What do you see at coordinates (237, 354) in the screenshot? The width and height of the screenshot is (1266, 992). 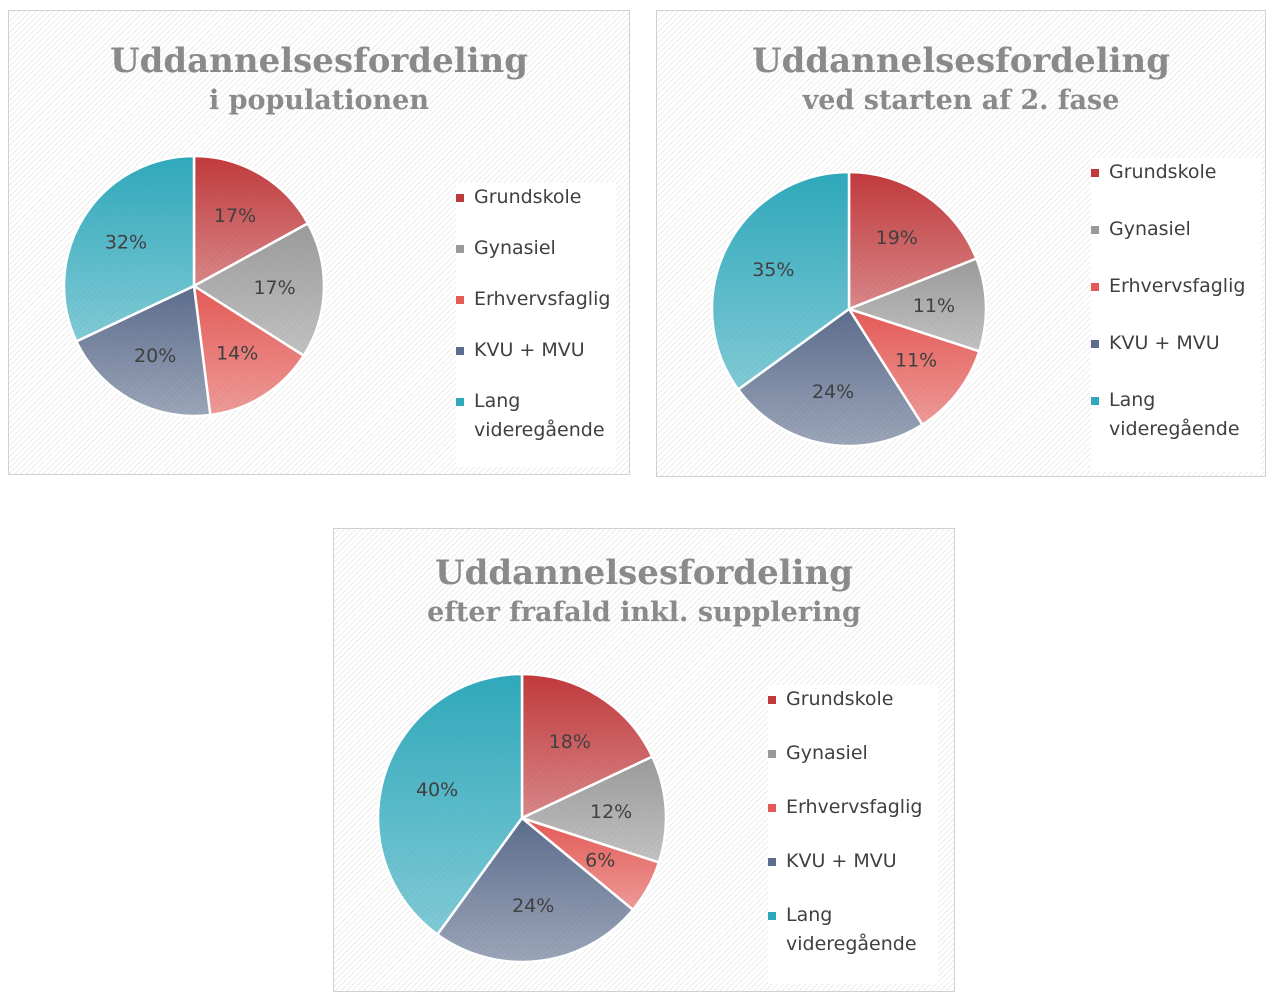 I see `data-label: 14%` at bounding box center [237, 354].